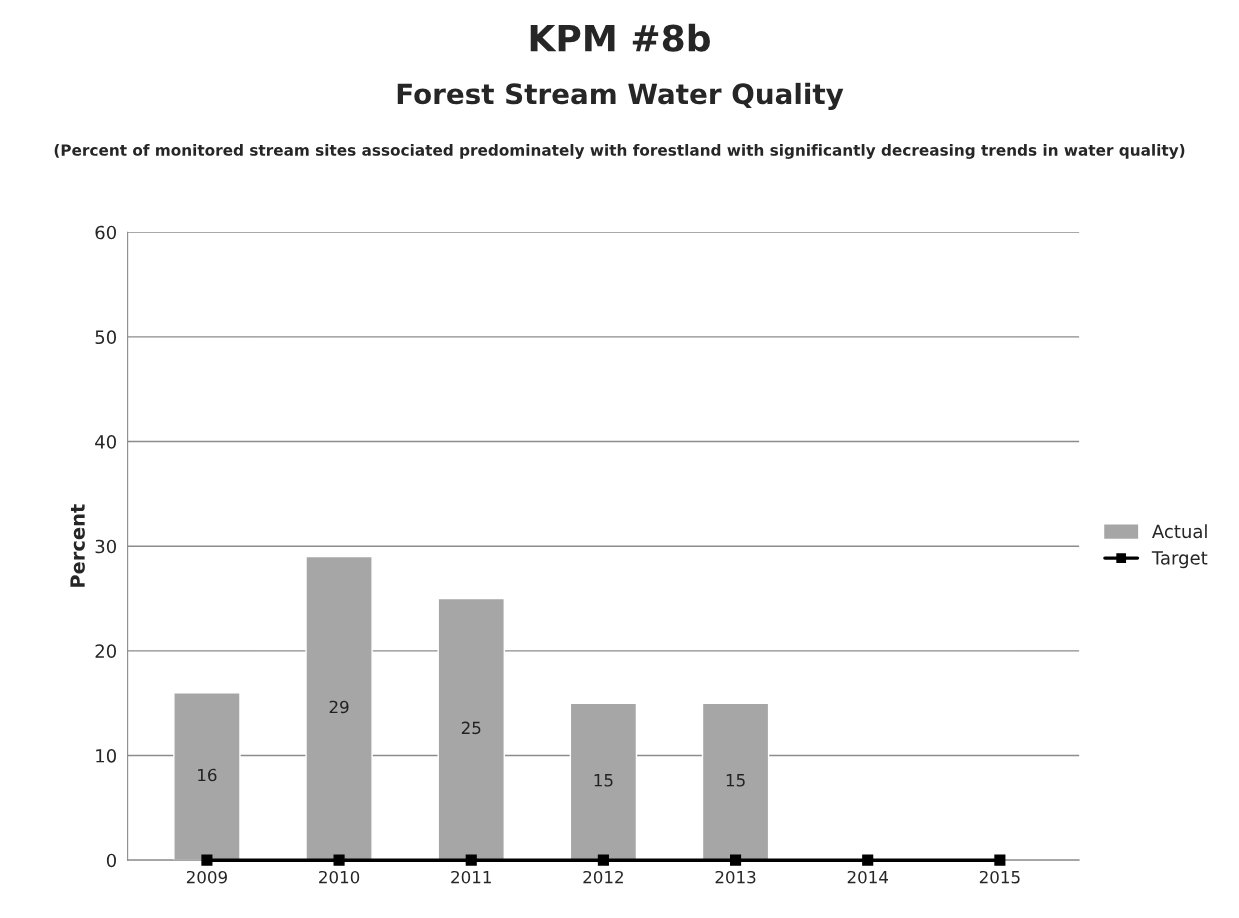  What do you see at coordinates (105, 442) in the screenshot?
I see `y-tick-label: 40` at bounding box center [105, 442].